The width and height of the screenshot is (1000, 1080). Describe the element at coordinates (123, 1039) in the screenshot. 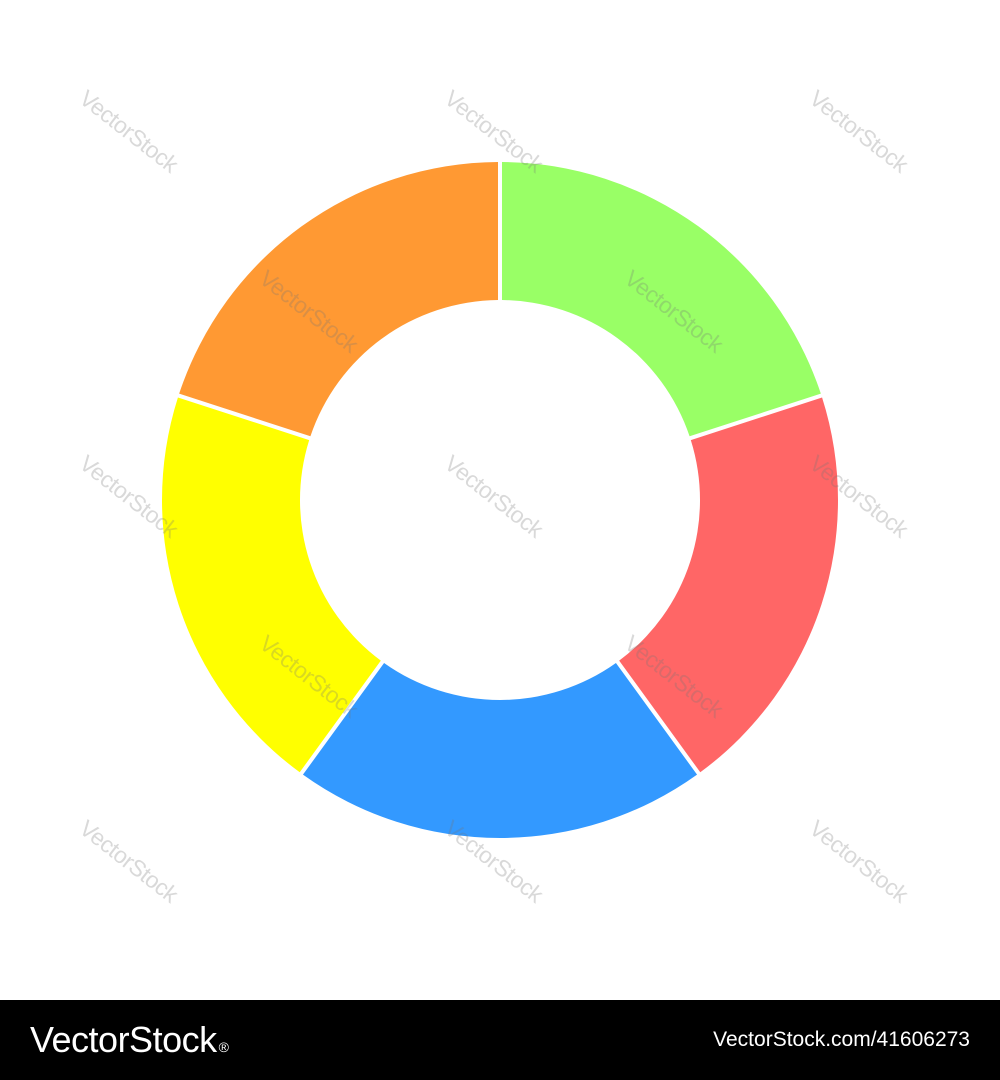

I see `brand-name: VectorStock` at that location.